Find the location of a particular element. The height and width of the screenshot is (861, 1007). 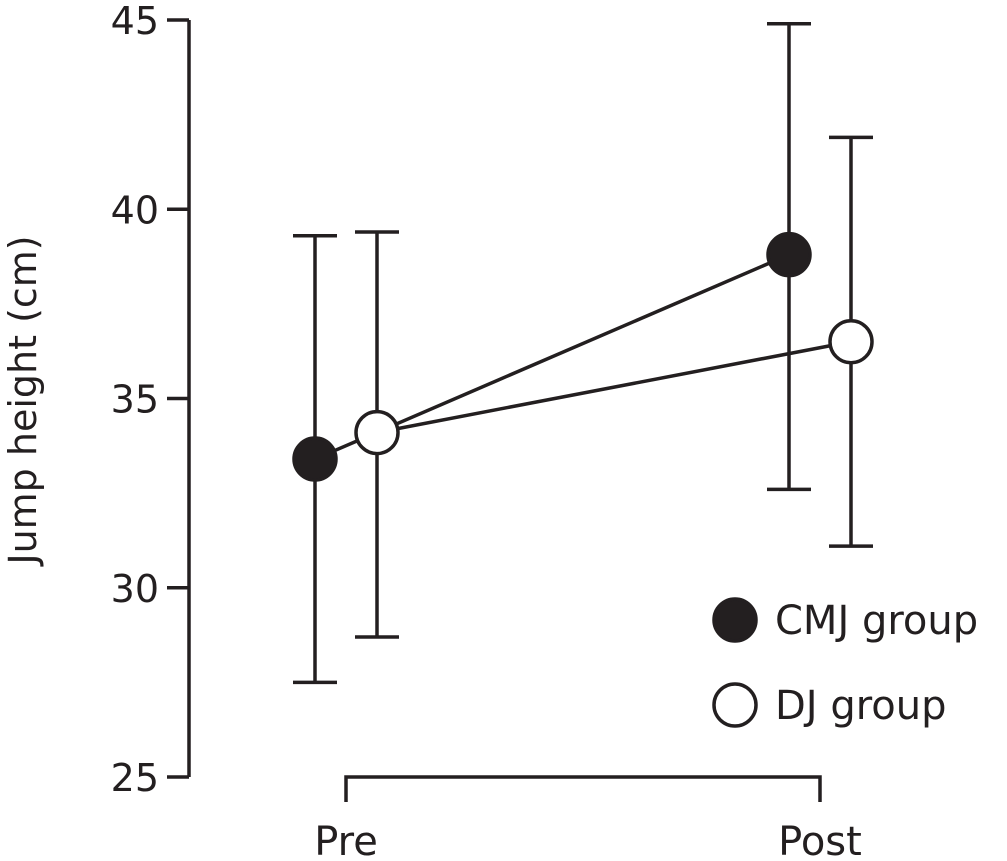

y-tick-label: 40 is located at coordinates (135, 210).